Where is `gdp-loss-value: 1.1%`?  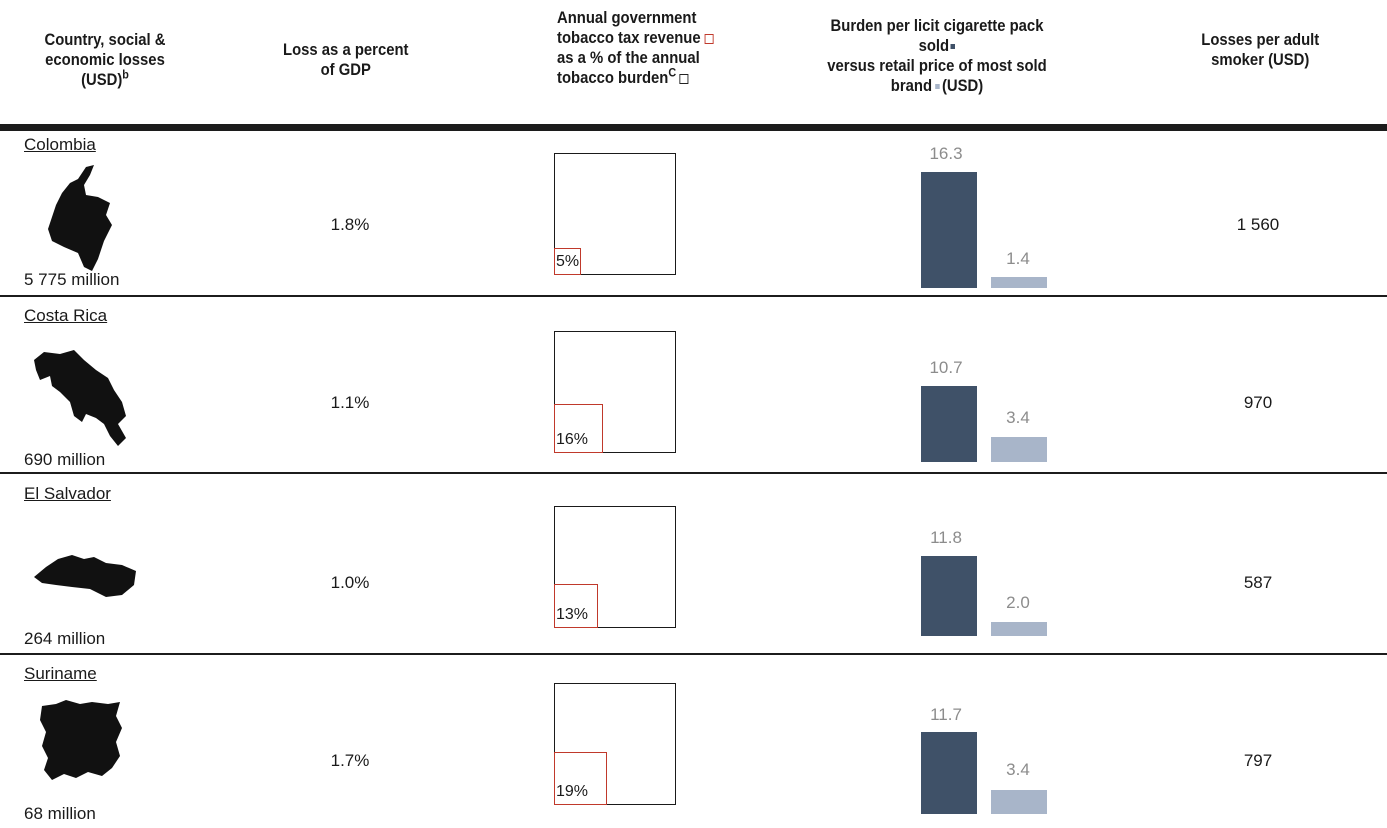 gdp-loss-value: 1.1% is located at coordinates (350, 402).